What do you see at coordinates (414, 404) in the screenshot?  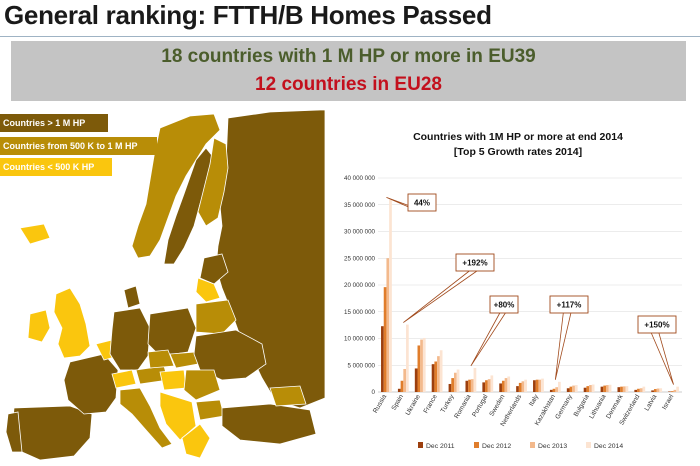 I see `category-label: Ukraine` at bounding box center [414, 404].